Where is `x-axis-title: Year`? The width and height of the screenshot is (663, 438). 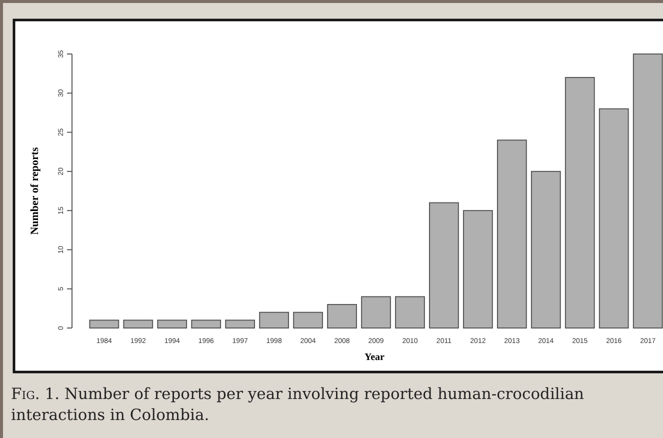 x-axis-title: Year is located at coordinates (375, 357).